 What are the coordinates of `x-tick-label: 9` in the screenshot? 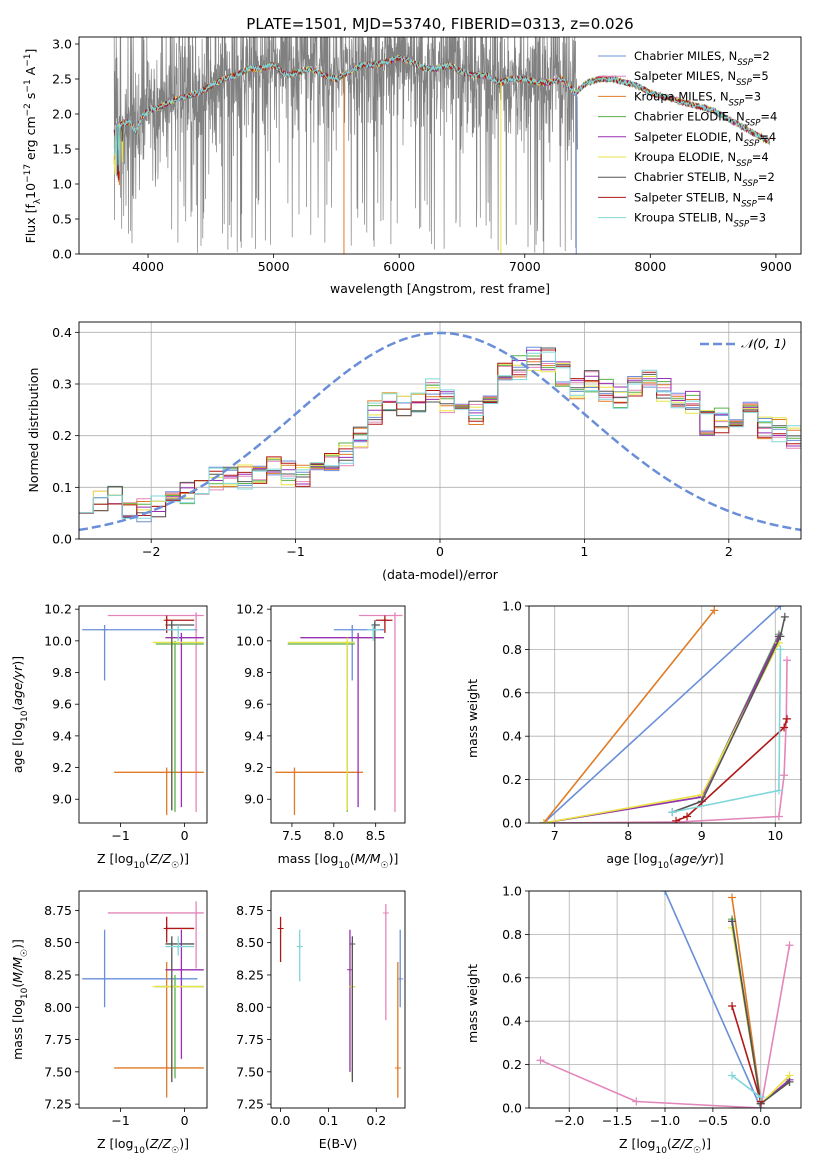 It's located at (702, 835).